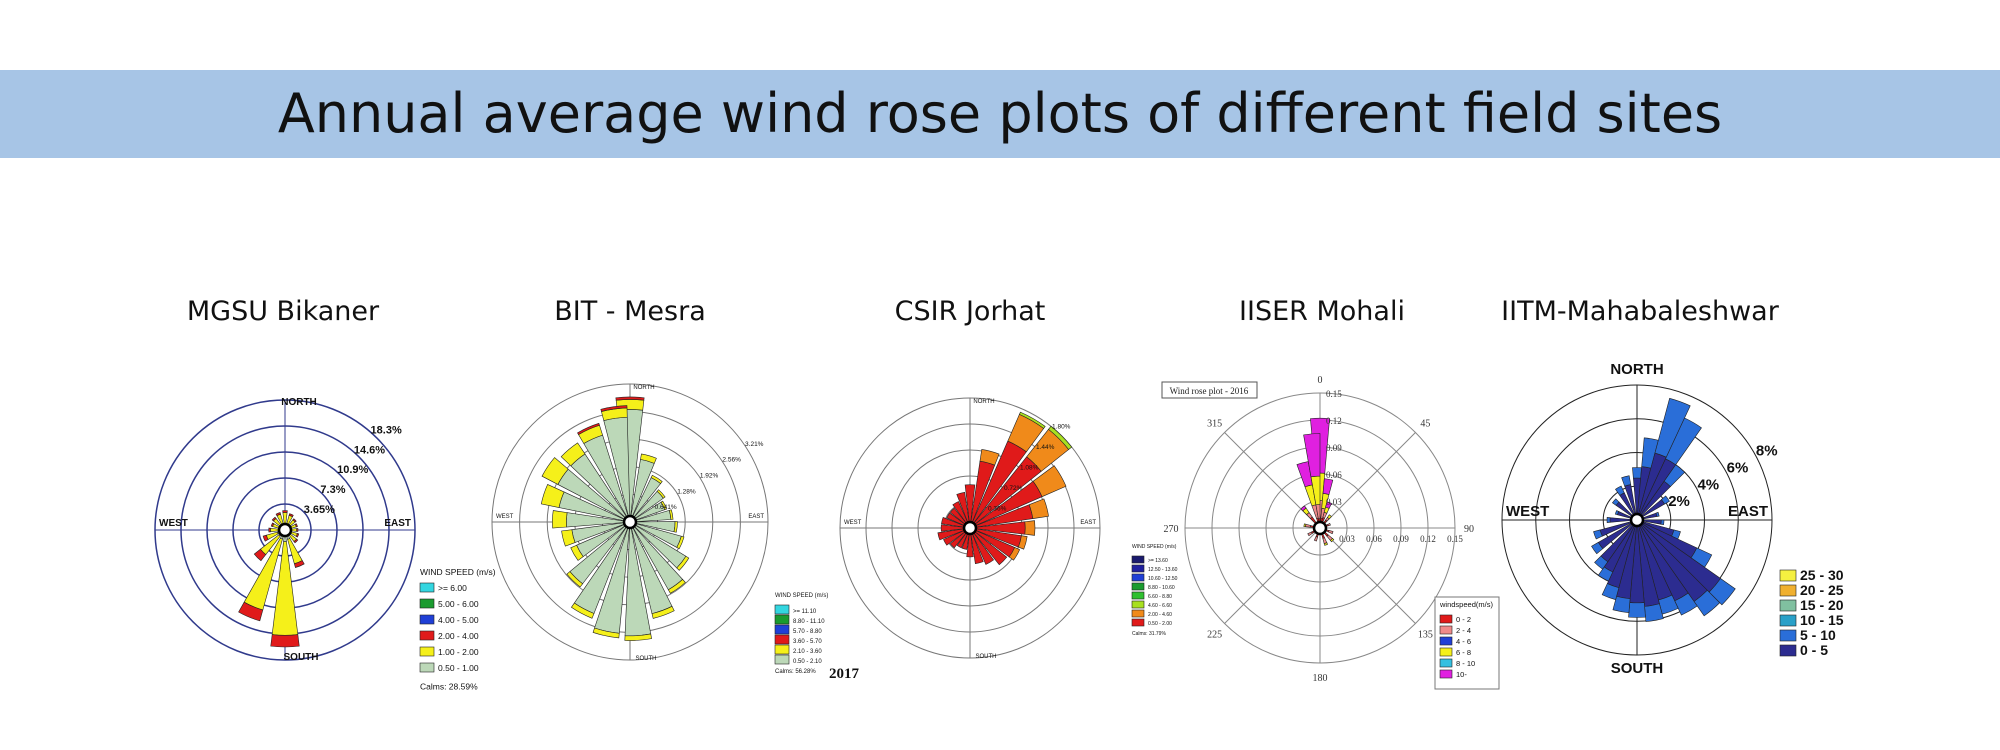 The height and width of the screenshot is (750, 2000). I want to click on ring-label: 4%, so click(1708, 484).